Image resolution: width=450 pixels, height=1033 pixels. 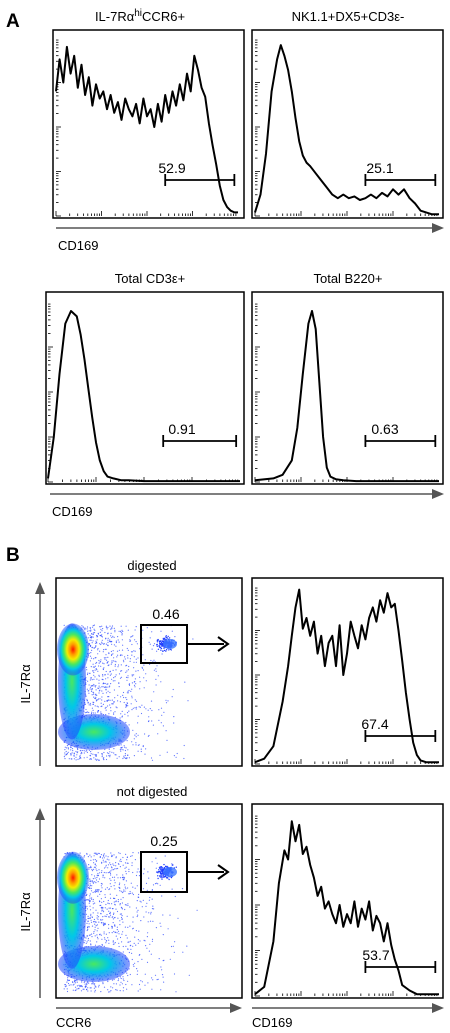 I want to click on dotplot-not-digested-ylabel: IL-7Rα, so click(x=25, y=912).